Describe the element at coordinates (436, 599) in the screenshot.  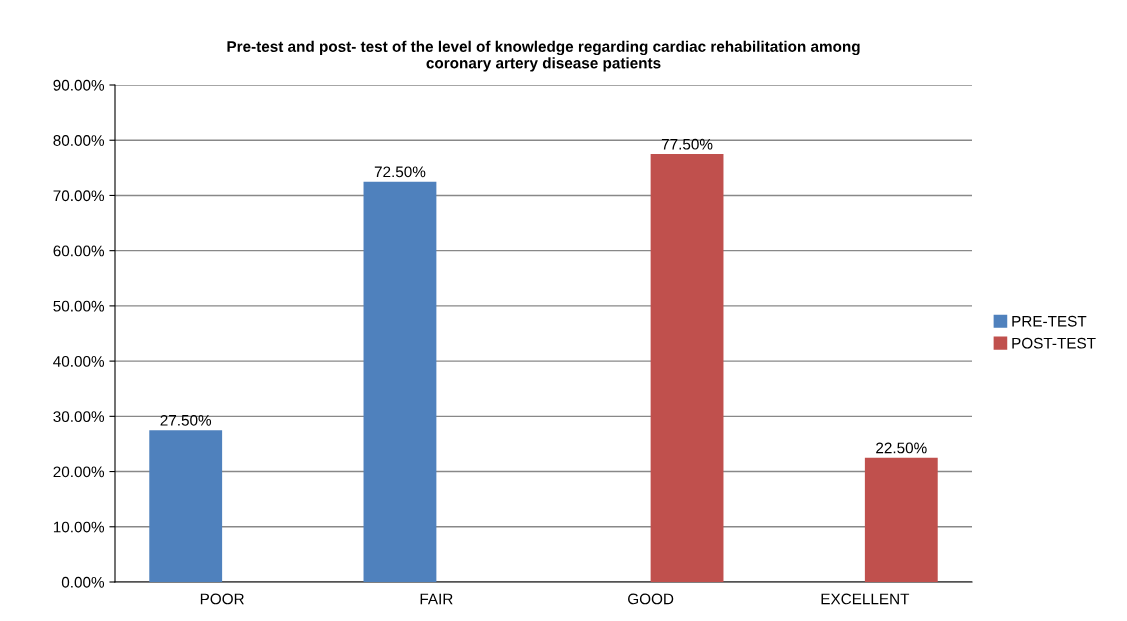
I see `x-tick-label: FAIR` at that location.